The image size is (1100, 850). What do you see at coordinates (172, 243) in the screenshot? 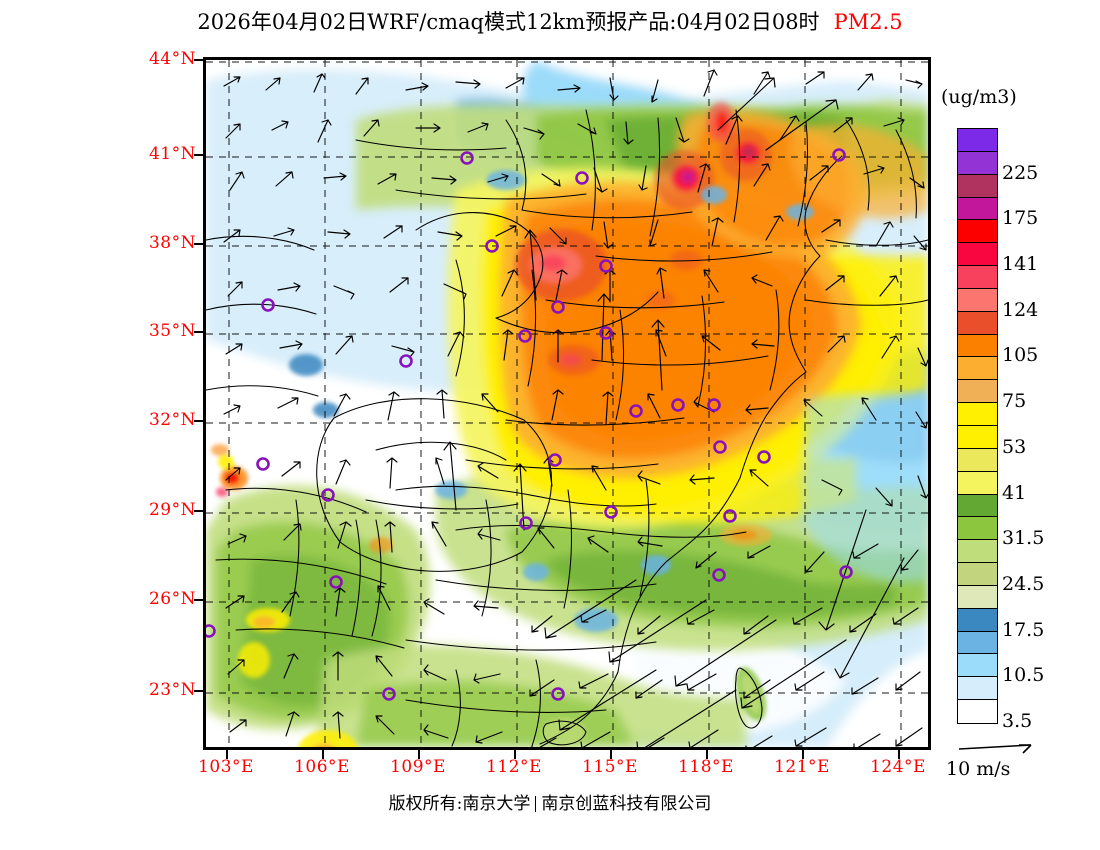
I see `latitude-tick-label: 38°N` at bounding box center [172, 243].